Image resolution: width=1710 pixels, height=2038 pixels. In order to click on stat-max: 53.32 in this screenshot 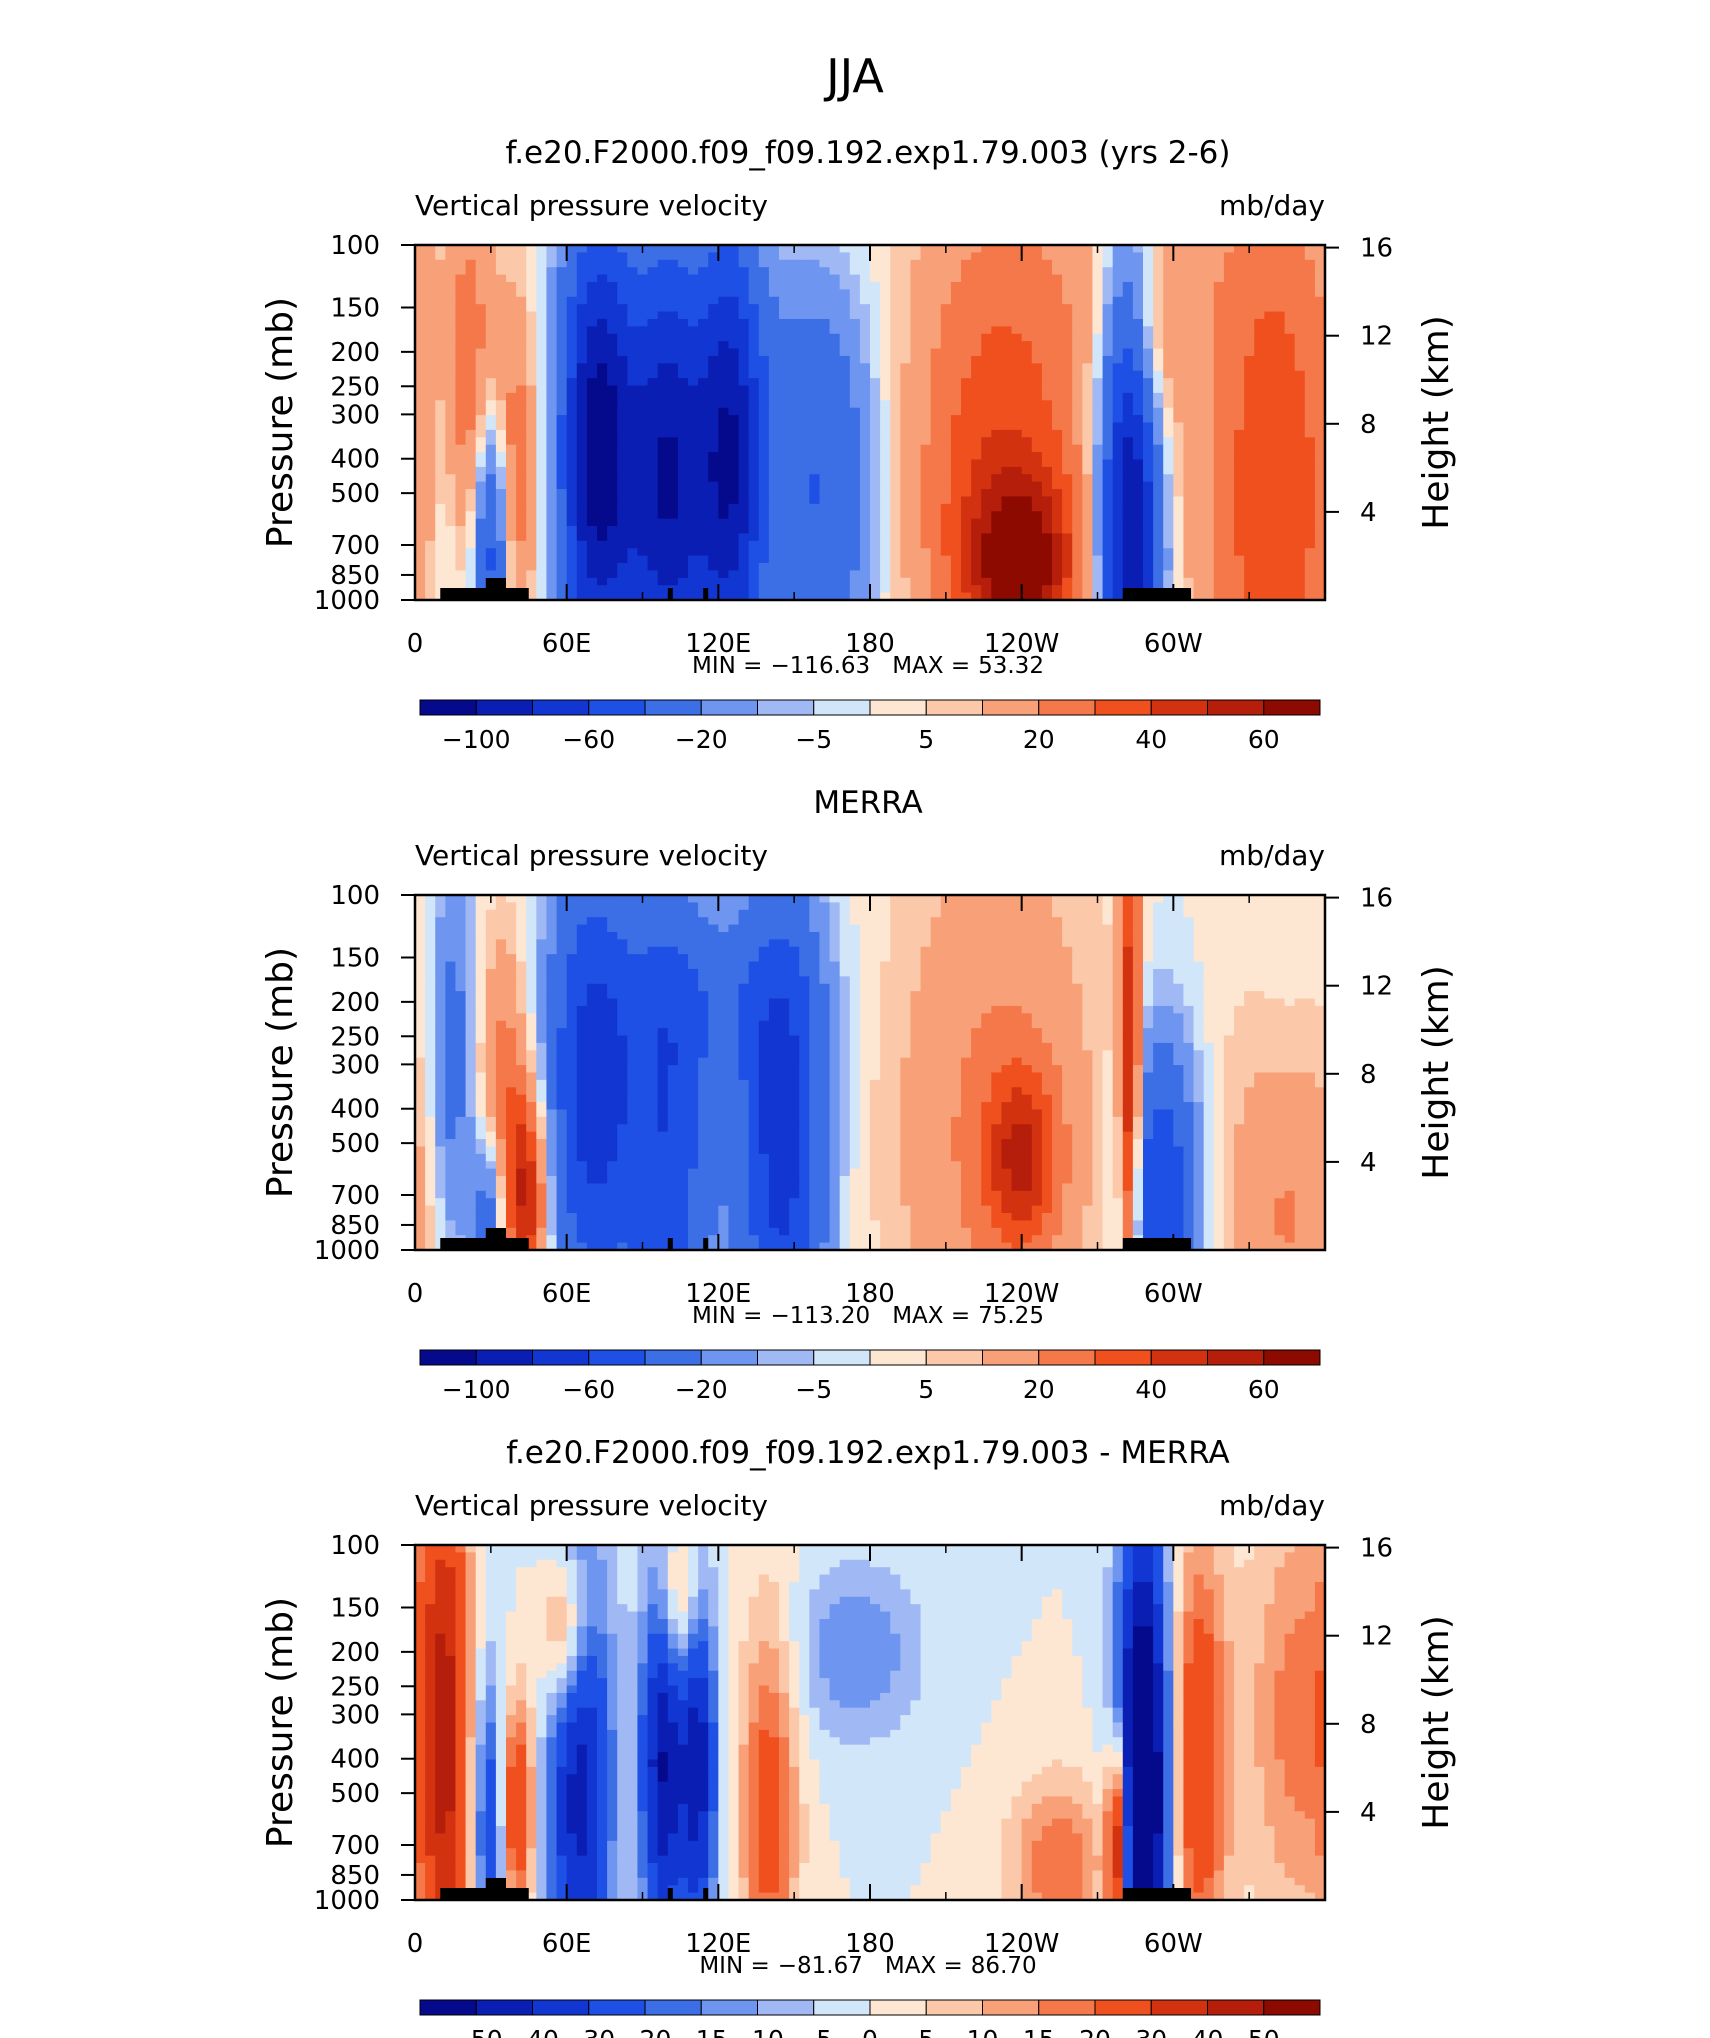, I will do `click(1011, 666)`.